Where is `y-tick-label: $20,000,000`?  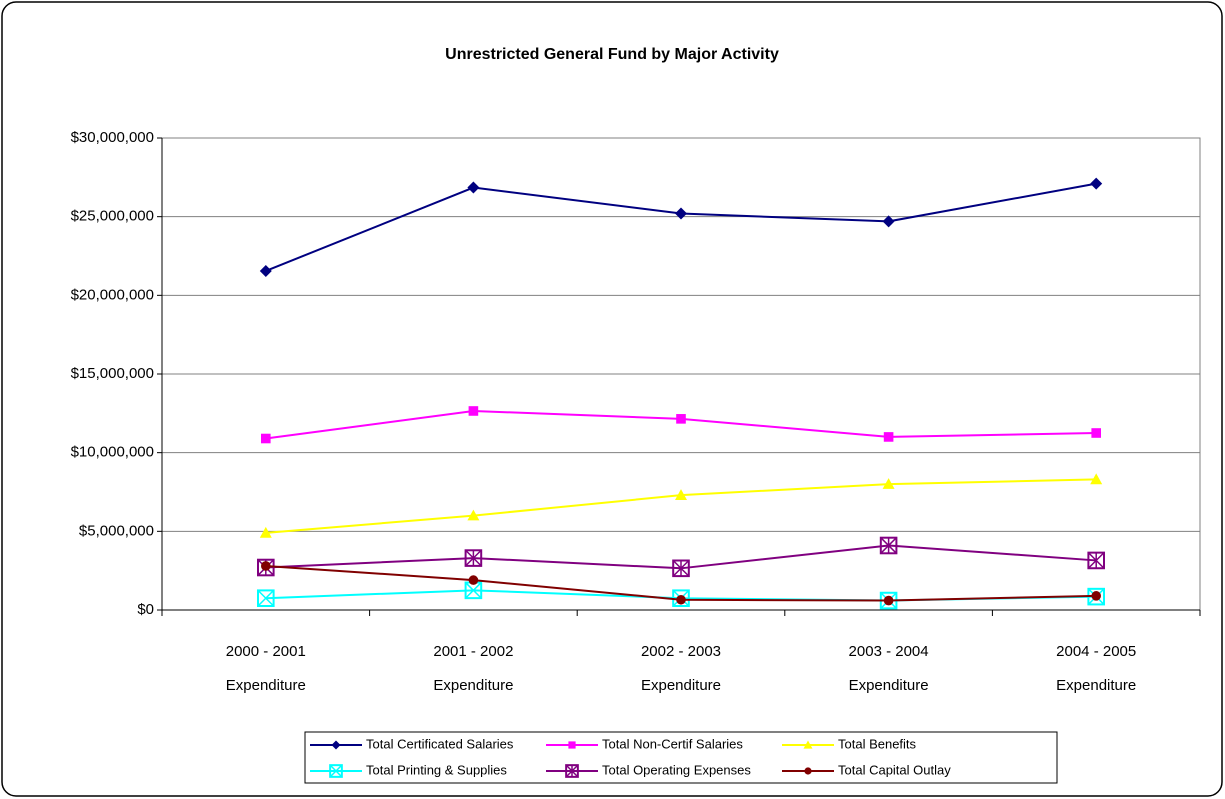
y-tick-label: $20,000,000 is located at coordinates (112, 294).